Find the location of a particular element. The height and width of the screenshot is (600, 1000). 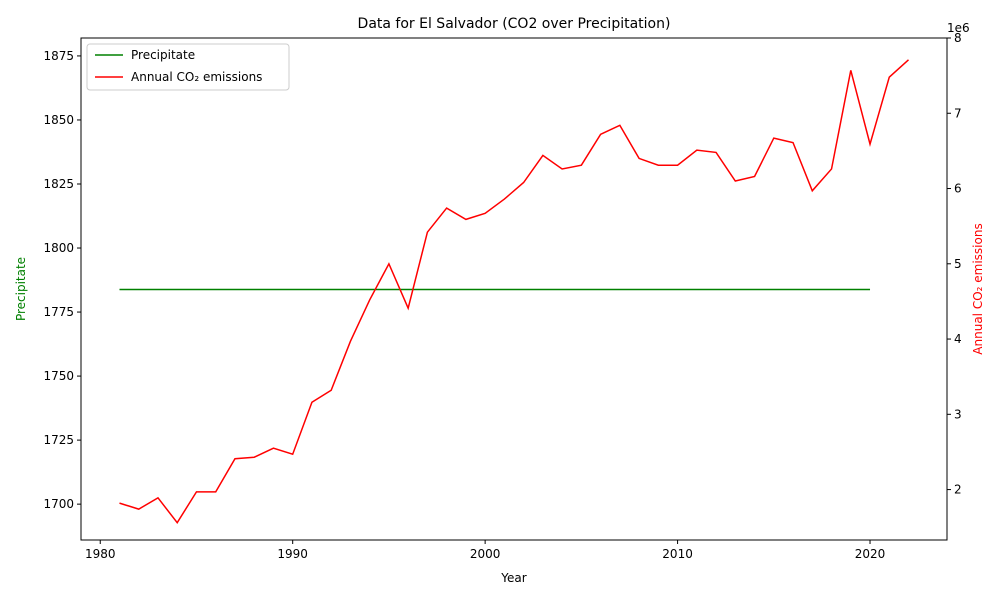

right-y-tick-label: 5 is located at coordinates (958, 264).